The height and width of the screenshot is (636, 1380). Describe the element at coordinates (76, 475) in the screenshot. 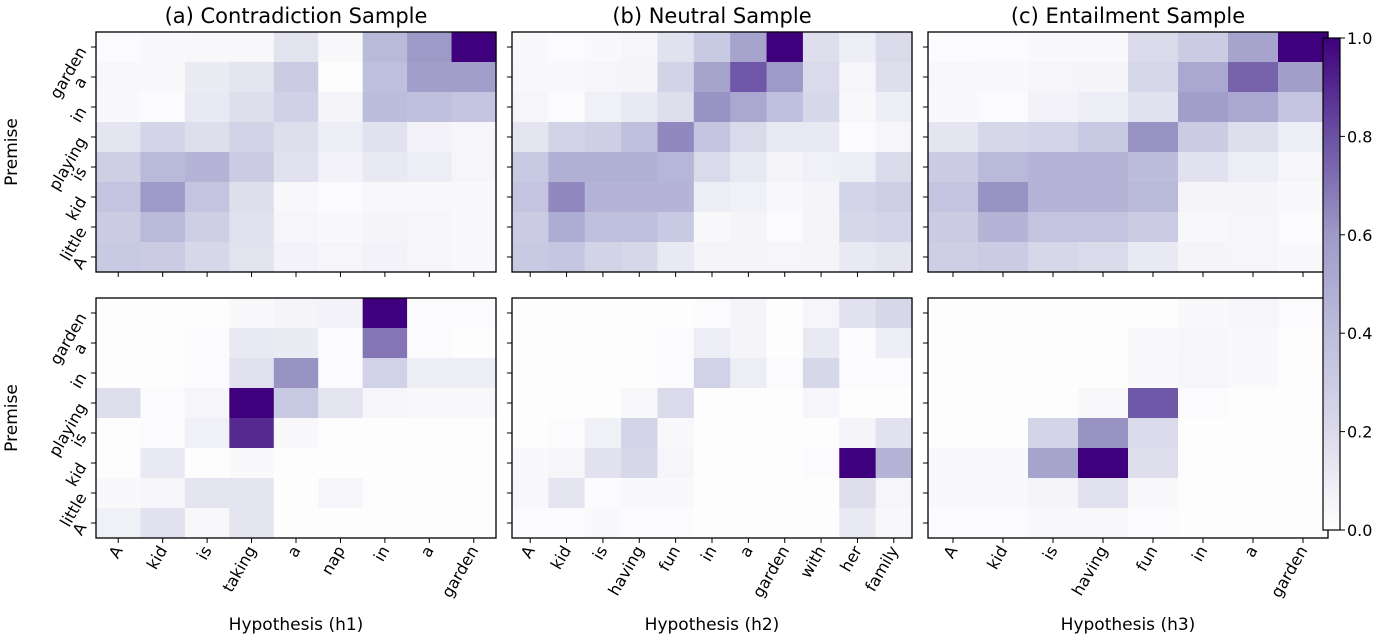

I see `y-tick-label: kid` at that location.